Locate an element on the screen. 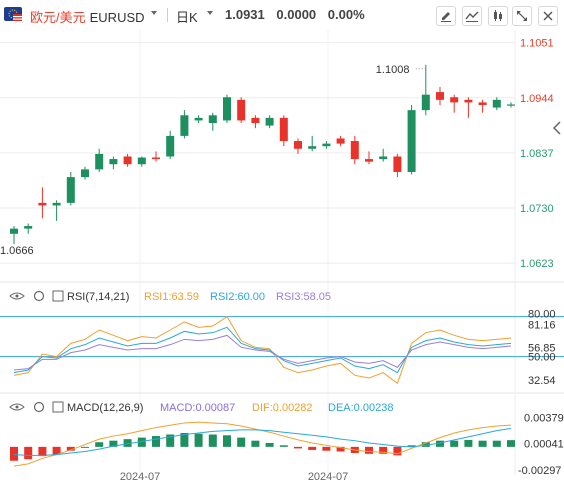  symbol-selector: 欧元/美元 EURUSD is located at coordinates (87, 16).